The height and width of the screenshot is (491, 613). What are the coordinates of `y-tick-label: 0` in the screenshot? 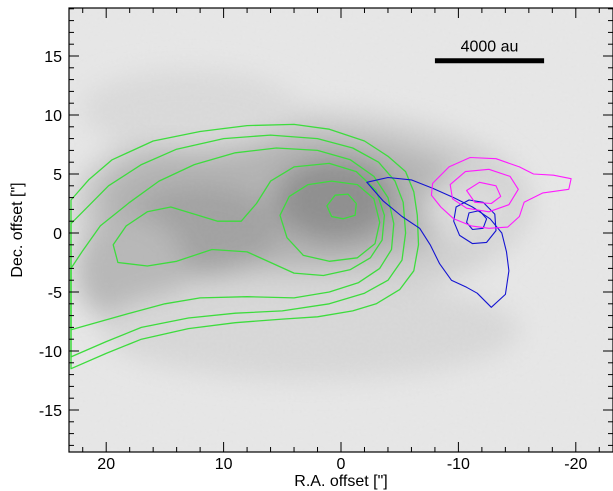 It's located at (57, 234).